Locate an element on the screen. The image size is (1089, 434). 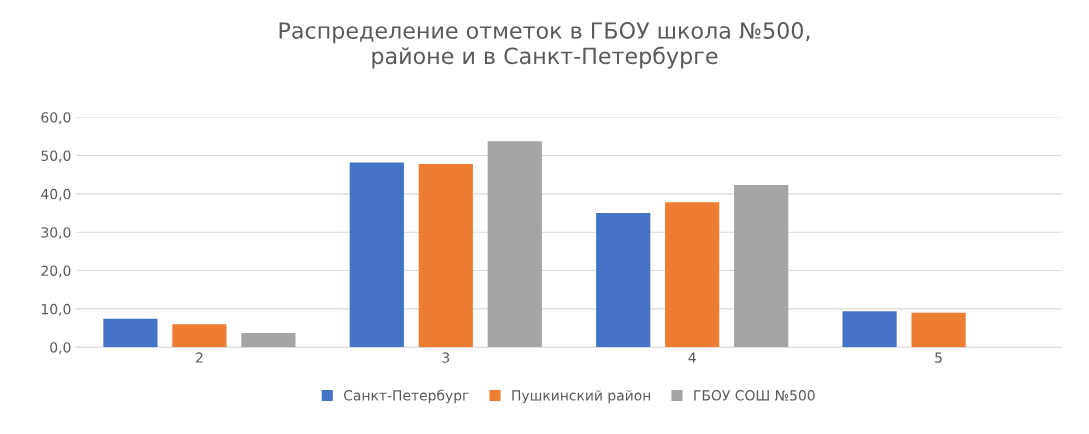
y-tick-label: 20,0 is located at coordinates (56, 271).